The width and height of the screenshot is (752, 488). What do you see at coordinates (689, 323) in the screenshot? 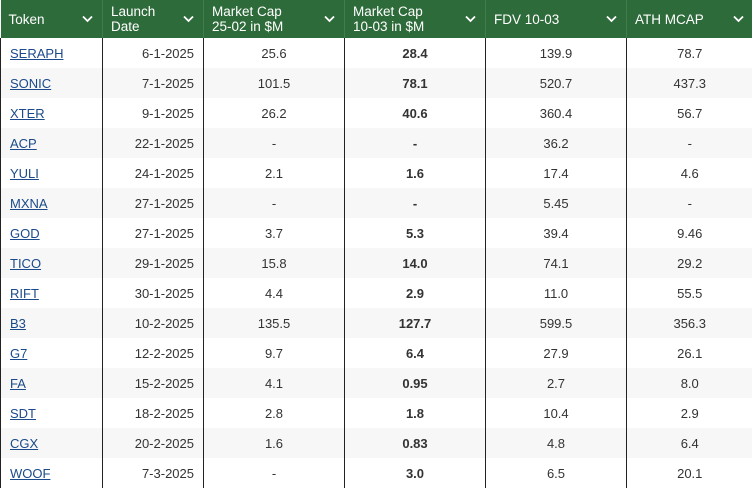
I see `ath-mcap-cell: 356.3` at bounding box center [689, 323].